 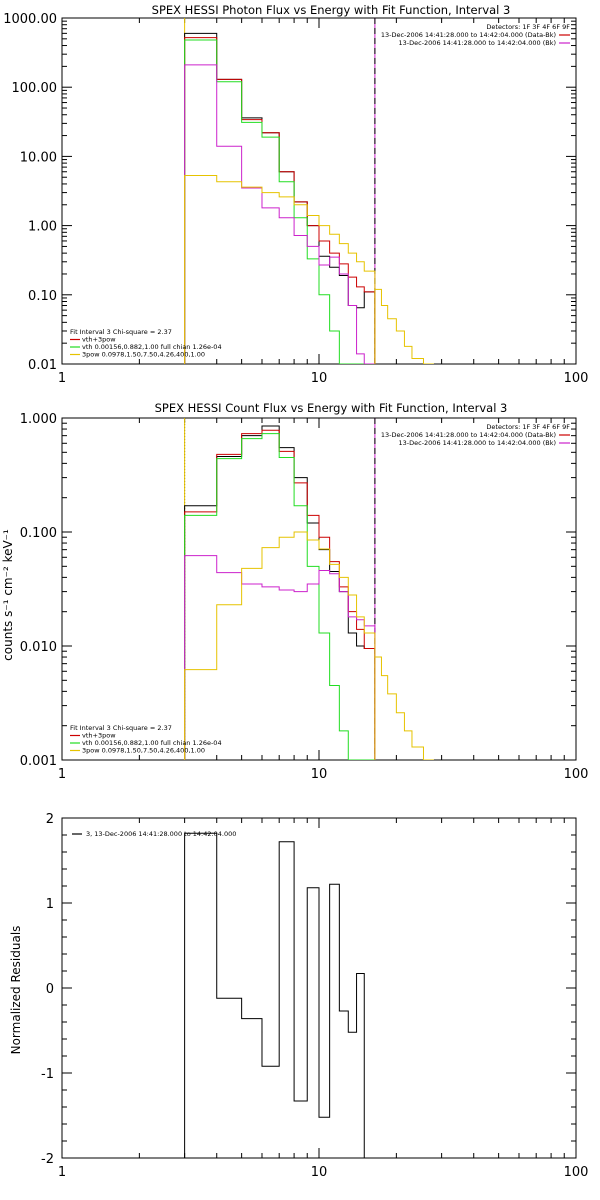 What do you see at coordinates (42, 296) in the screenshot?
I see `y-tick-label: 0.10` at bounding box center [42, 296].